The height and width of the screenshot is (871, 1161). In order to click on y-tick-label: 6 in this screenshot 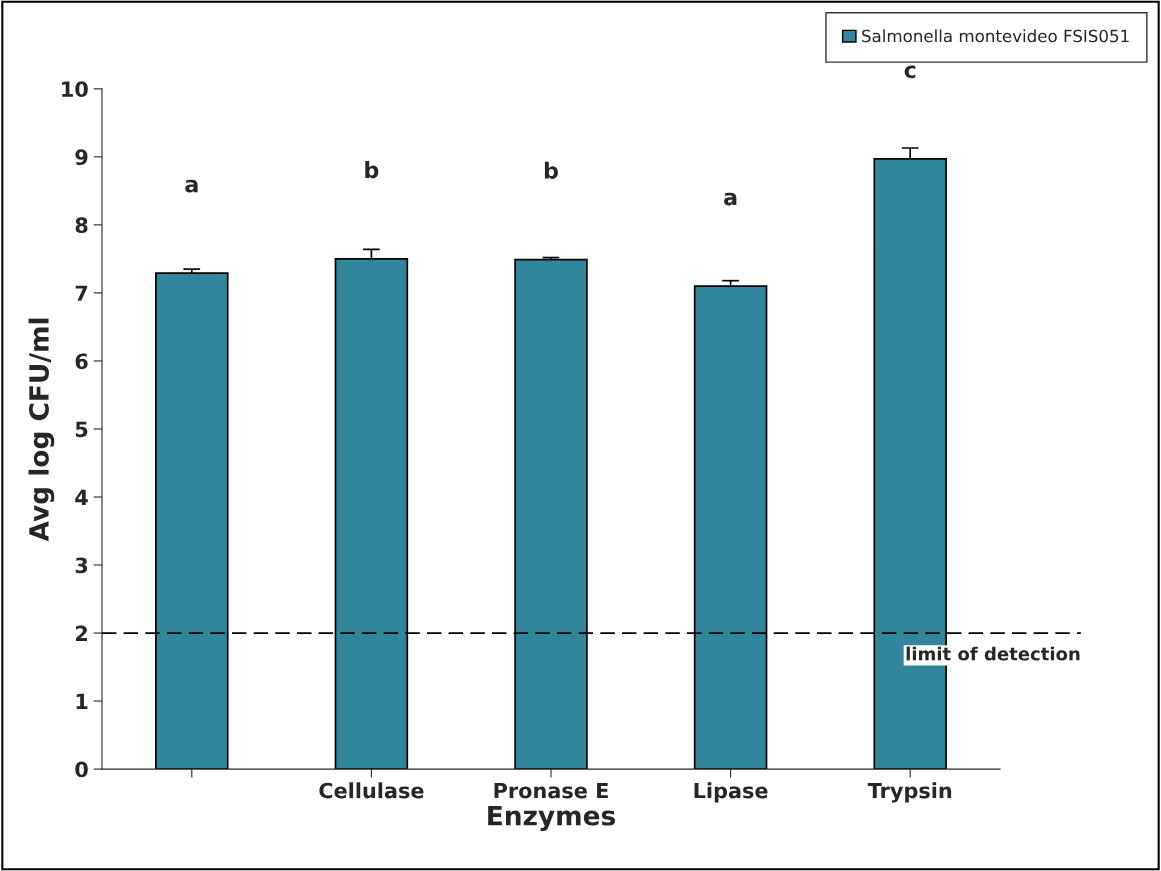, I will do `click(81, 361)`.